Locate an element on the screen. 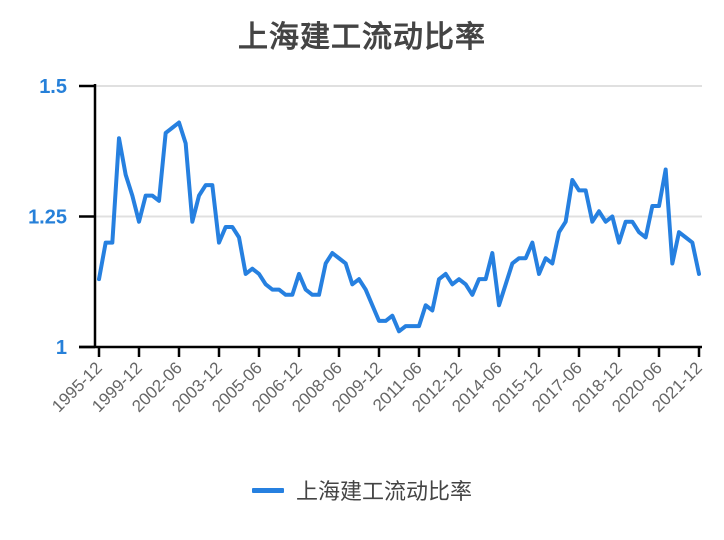 This screenshot has height=540, width=724. legend: 上海建工流动比率 is located at coordinates (362, 490).